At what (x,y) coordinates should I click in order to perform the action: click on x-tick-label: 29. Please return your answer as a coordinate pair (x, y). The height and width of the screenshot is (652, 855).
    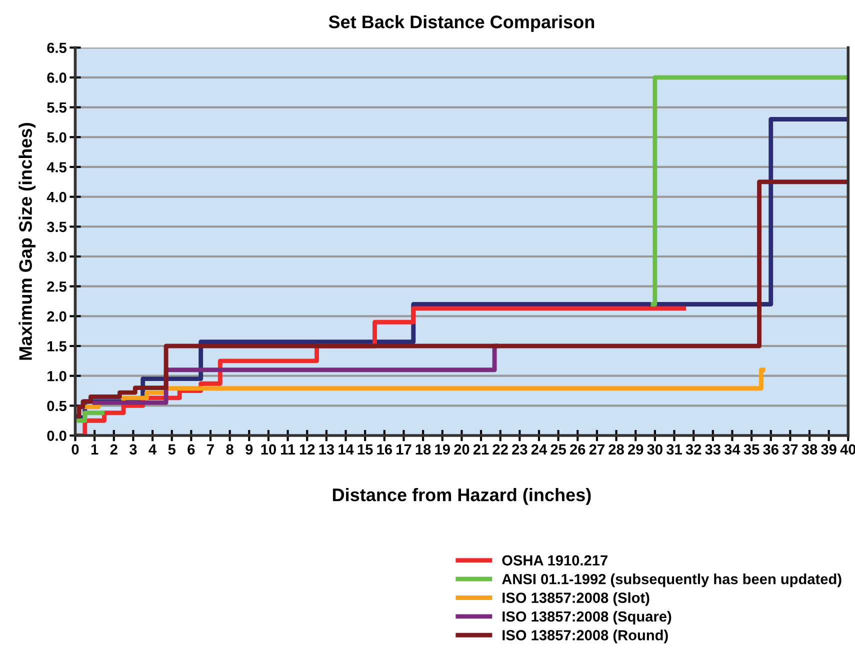
    Looking at the image, I should click on (636, 449).